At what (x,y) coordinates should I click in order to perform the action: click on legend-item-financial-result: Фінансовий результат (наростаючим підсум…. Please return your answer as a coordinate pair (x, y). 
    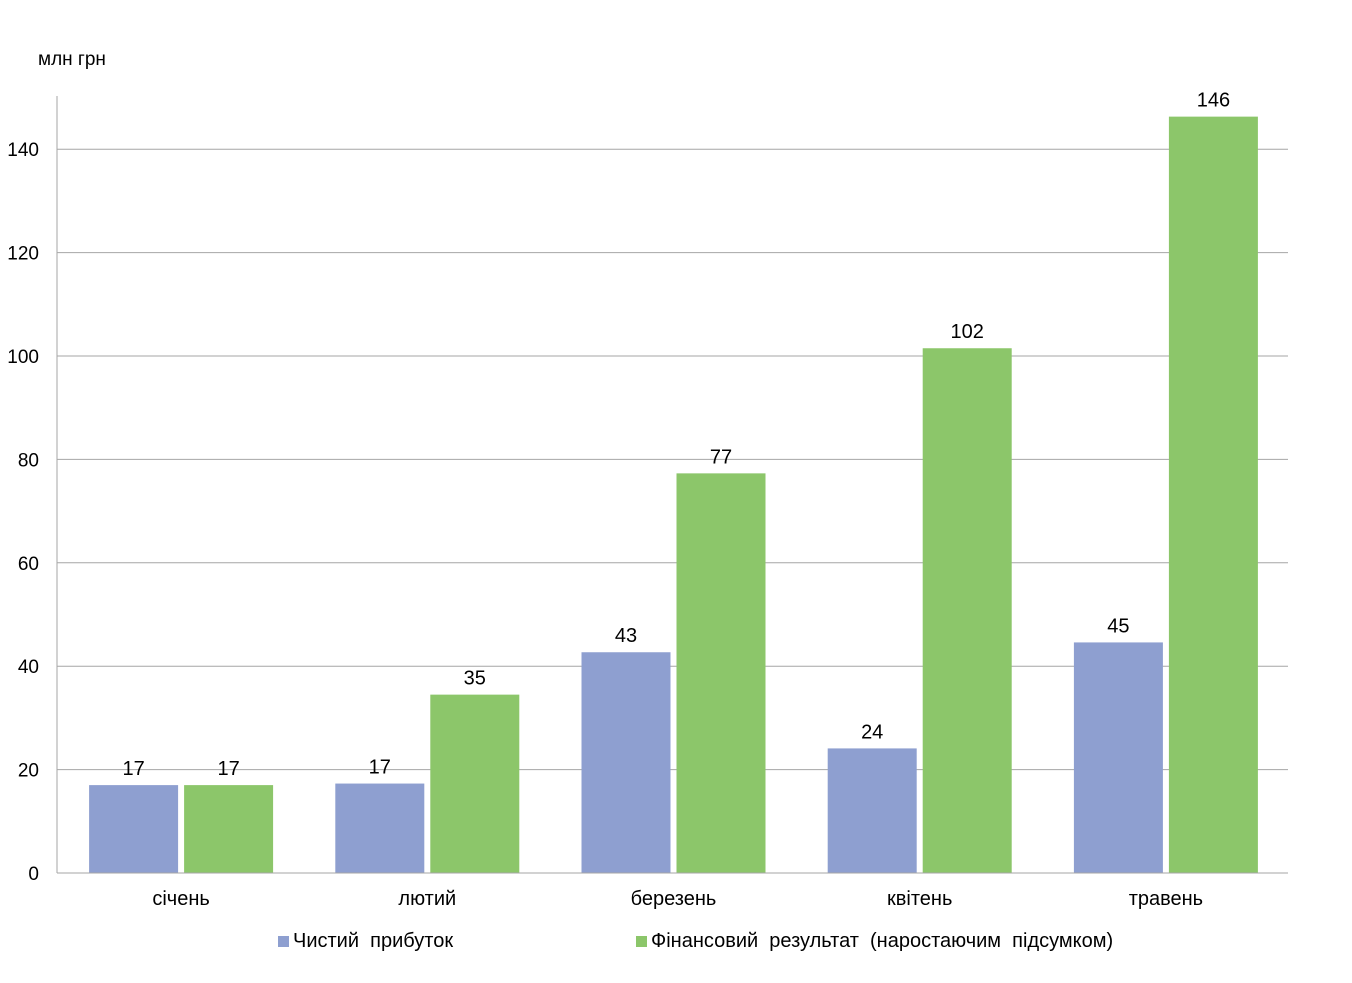
    Looking at the image, I should click on (874, 941).